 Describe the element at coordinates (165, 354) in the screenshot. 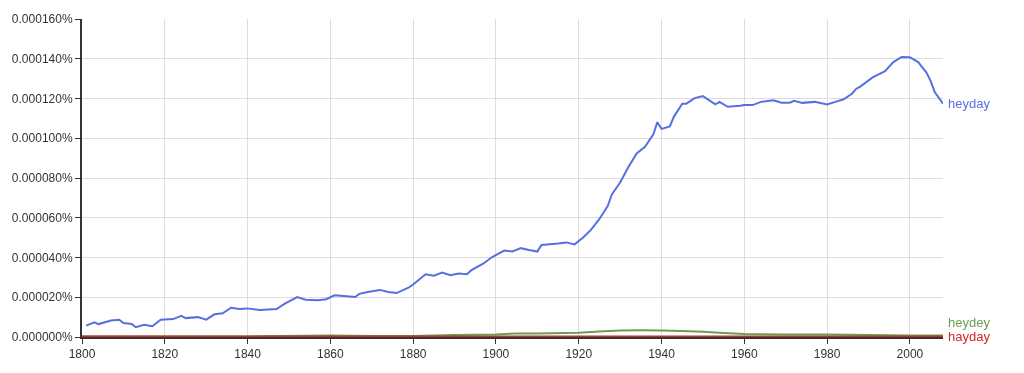

I see `x-tick-label: 1820` at that location.